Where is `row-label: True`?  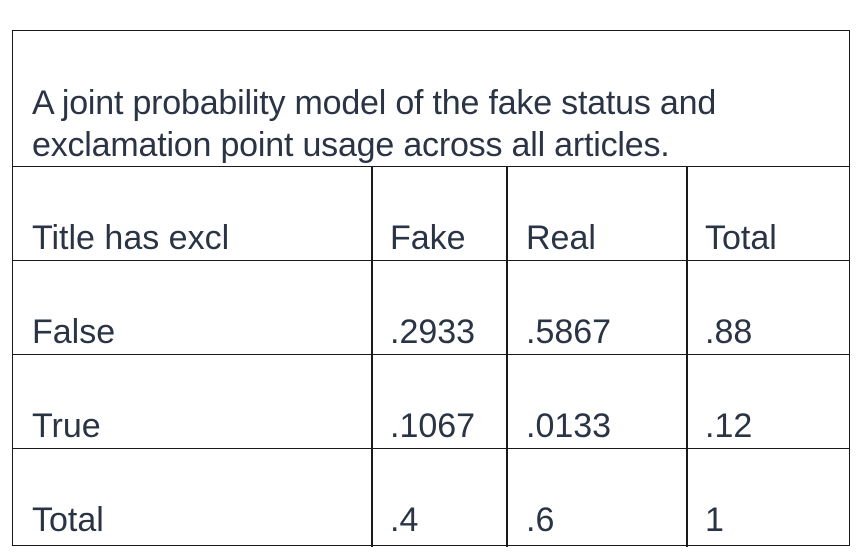
row-label: True is located at coordinates (66, 426).